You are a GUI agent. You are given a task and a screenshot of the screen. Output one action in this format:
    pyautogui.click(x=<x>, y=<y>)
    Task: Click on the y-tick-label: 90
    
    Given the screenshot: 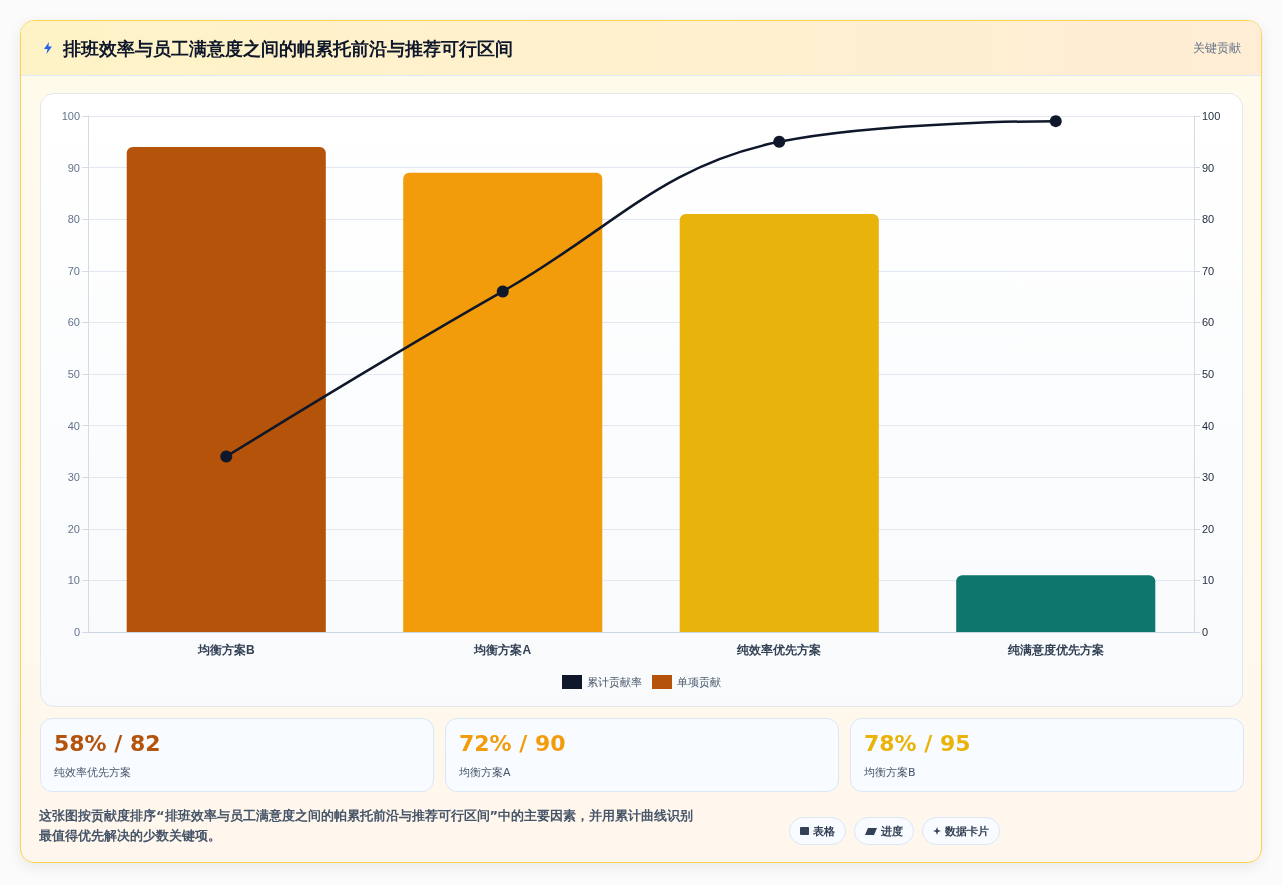 What is the action you would take?
    pyautogui.click(x=73, y=167)
    